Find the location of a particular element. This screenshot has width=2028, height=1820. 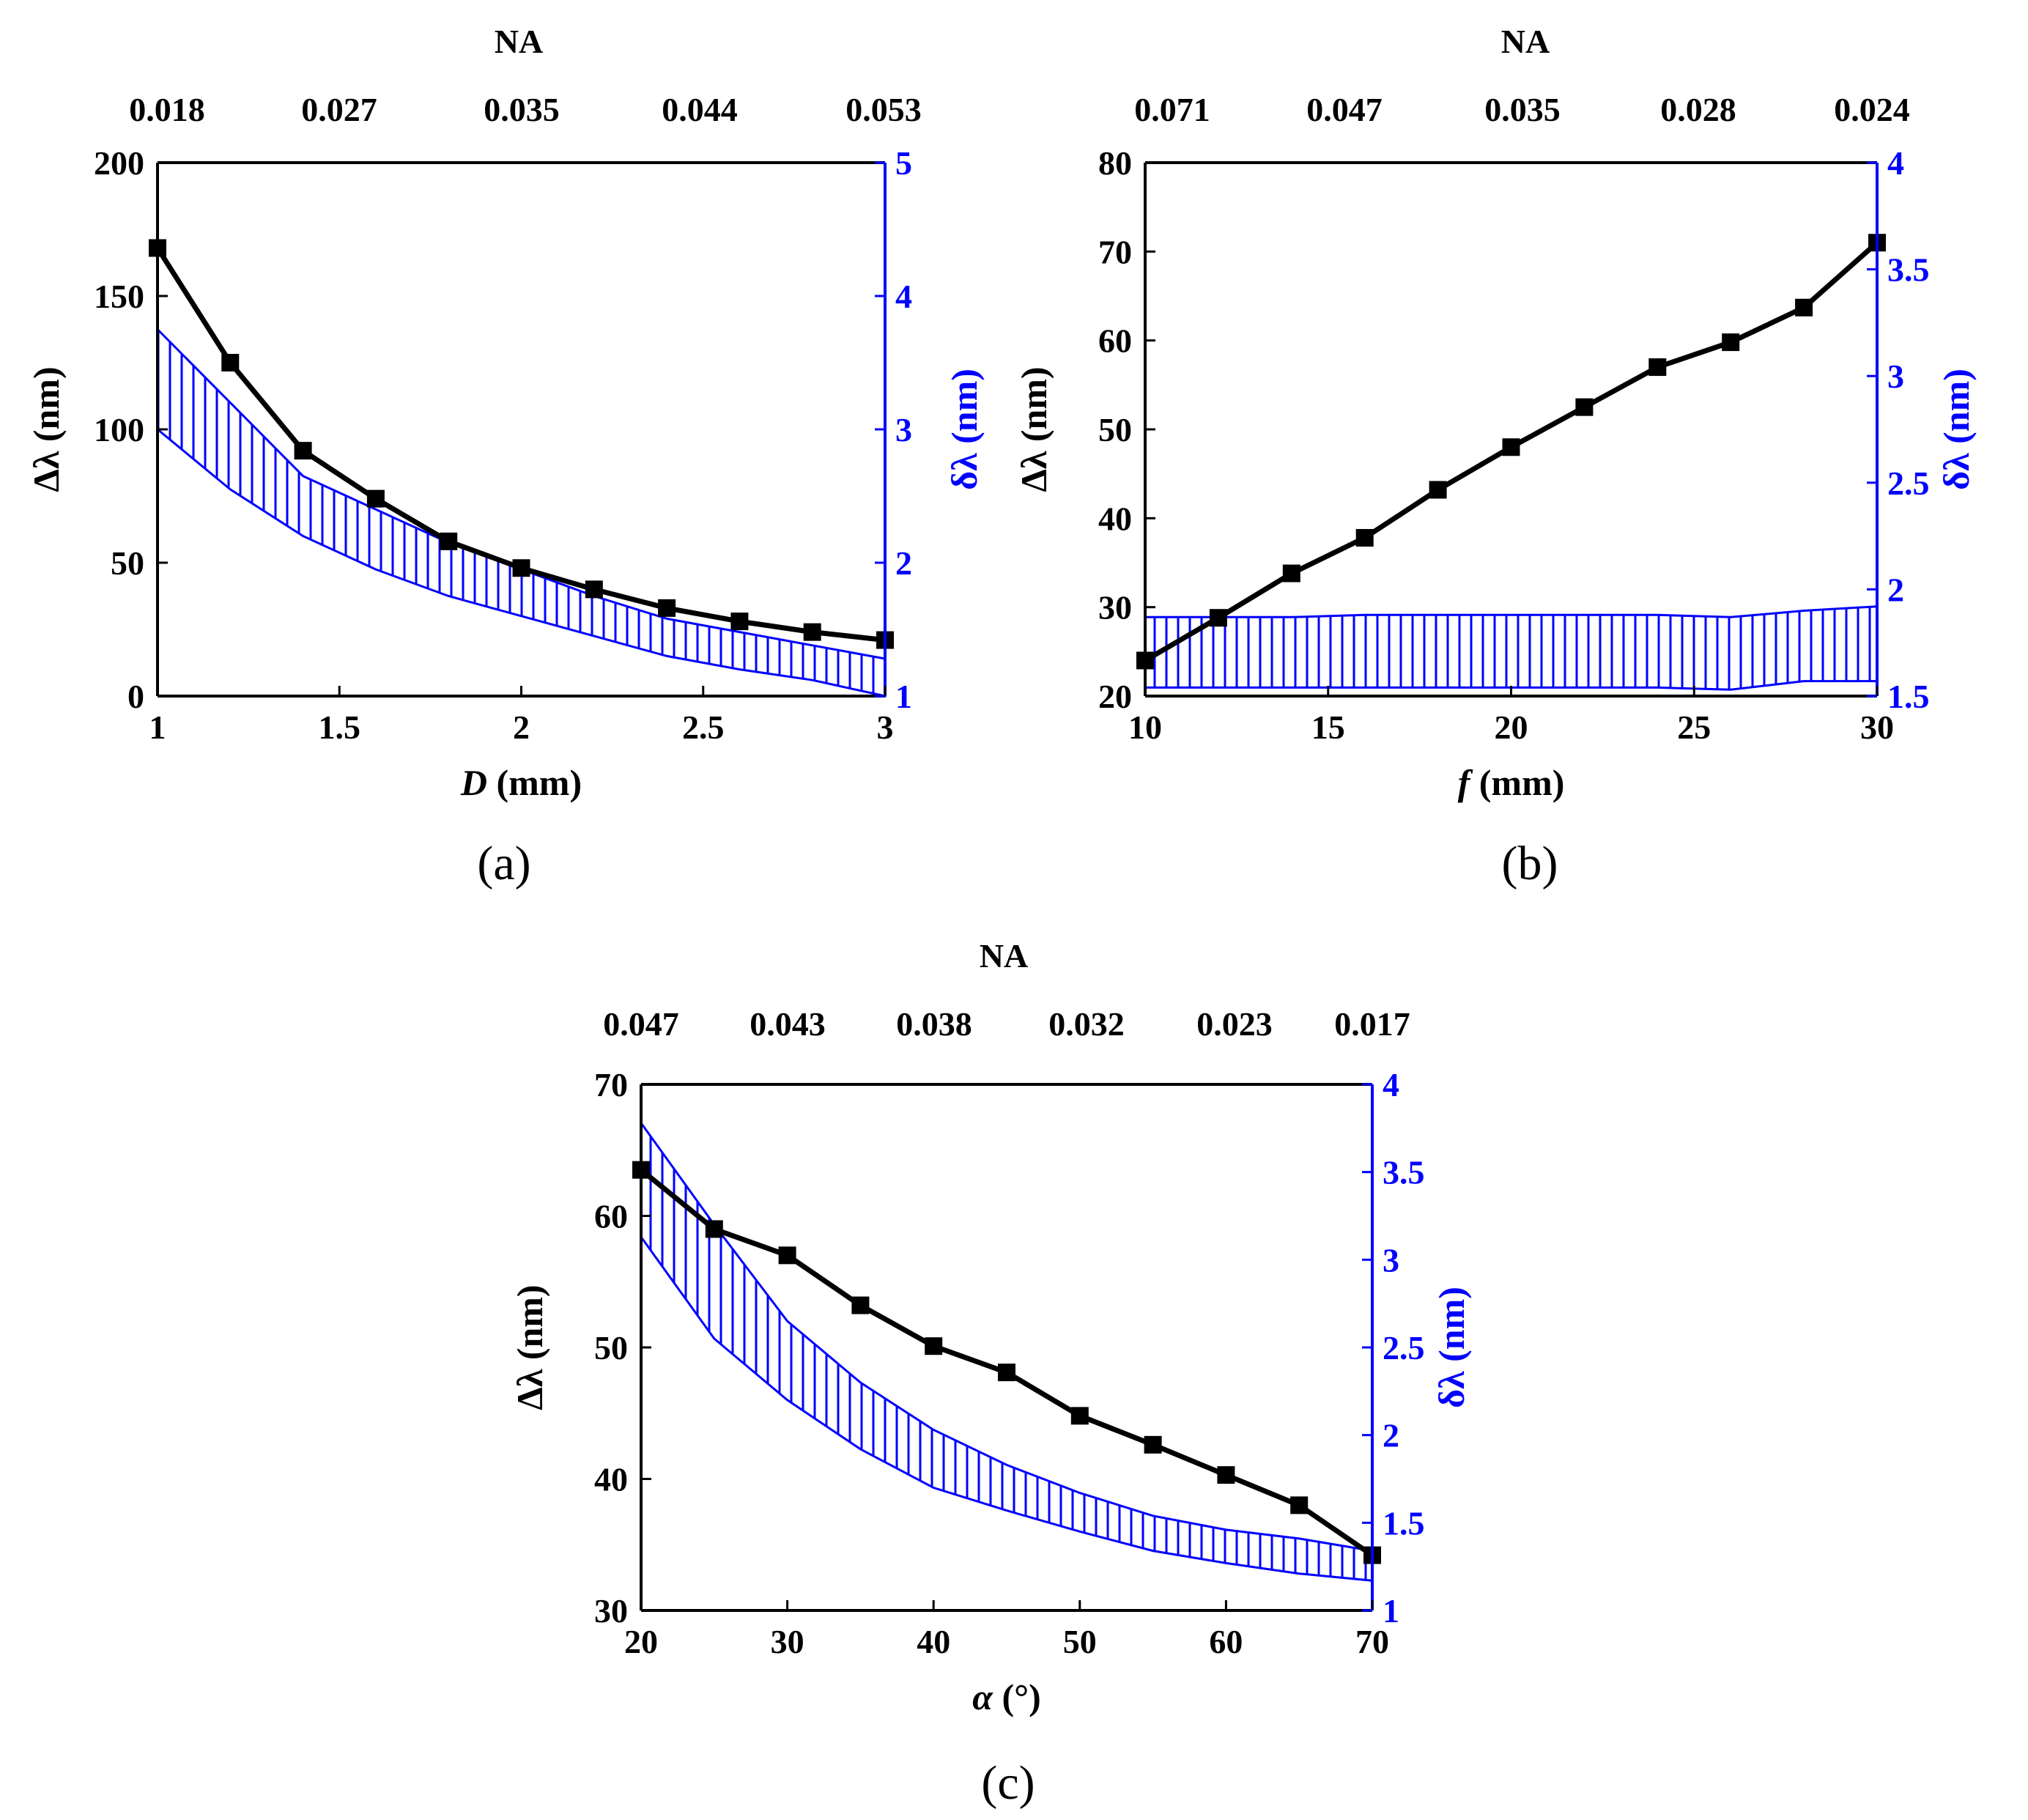

top-axis-title-b: NA is located at coordinates (1526, 41).